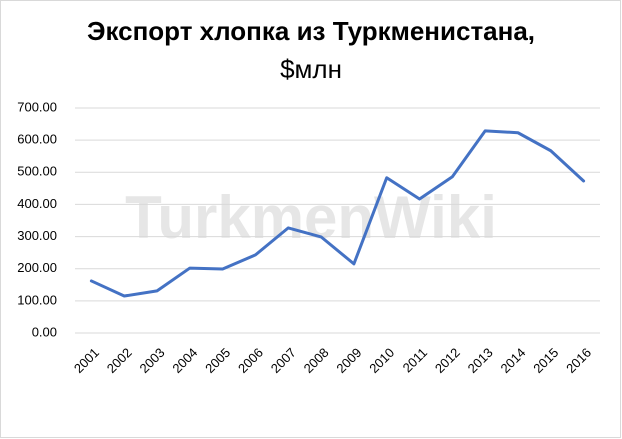 The width and height of the screenshot is (622, 439). I want to click on watermark: TurkmenWiki, so click(311, 217).